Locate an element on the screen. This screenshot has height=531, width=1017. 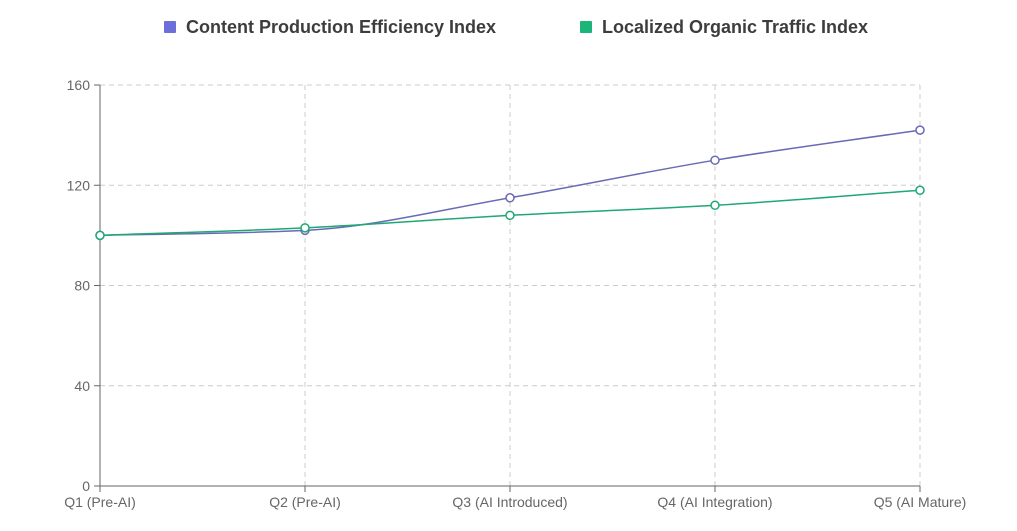
legend-item-efficiency: Content Production Efficiency Index is located at coordinates (330, 27).